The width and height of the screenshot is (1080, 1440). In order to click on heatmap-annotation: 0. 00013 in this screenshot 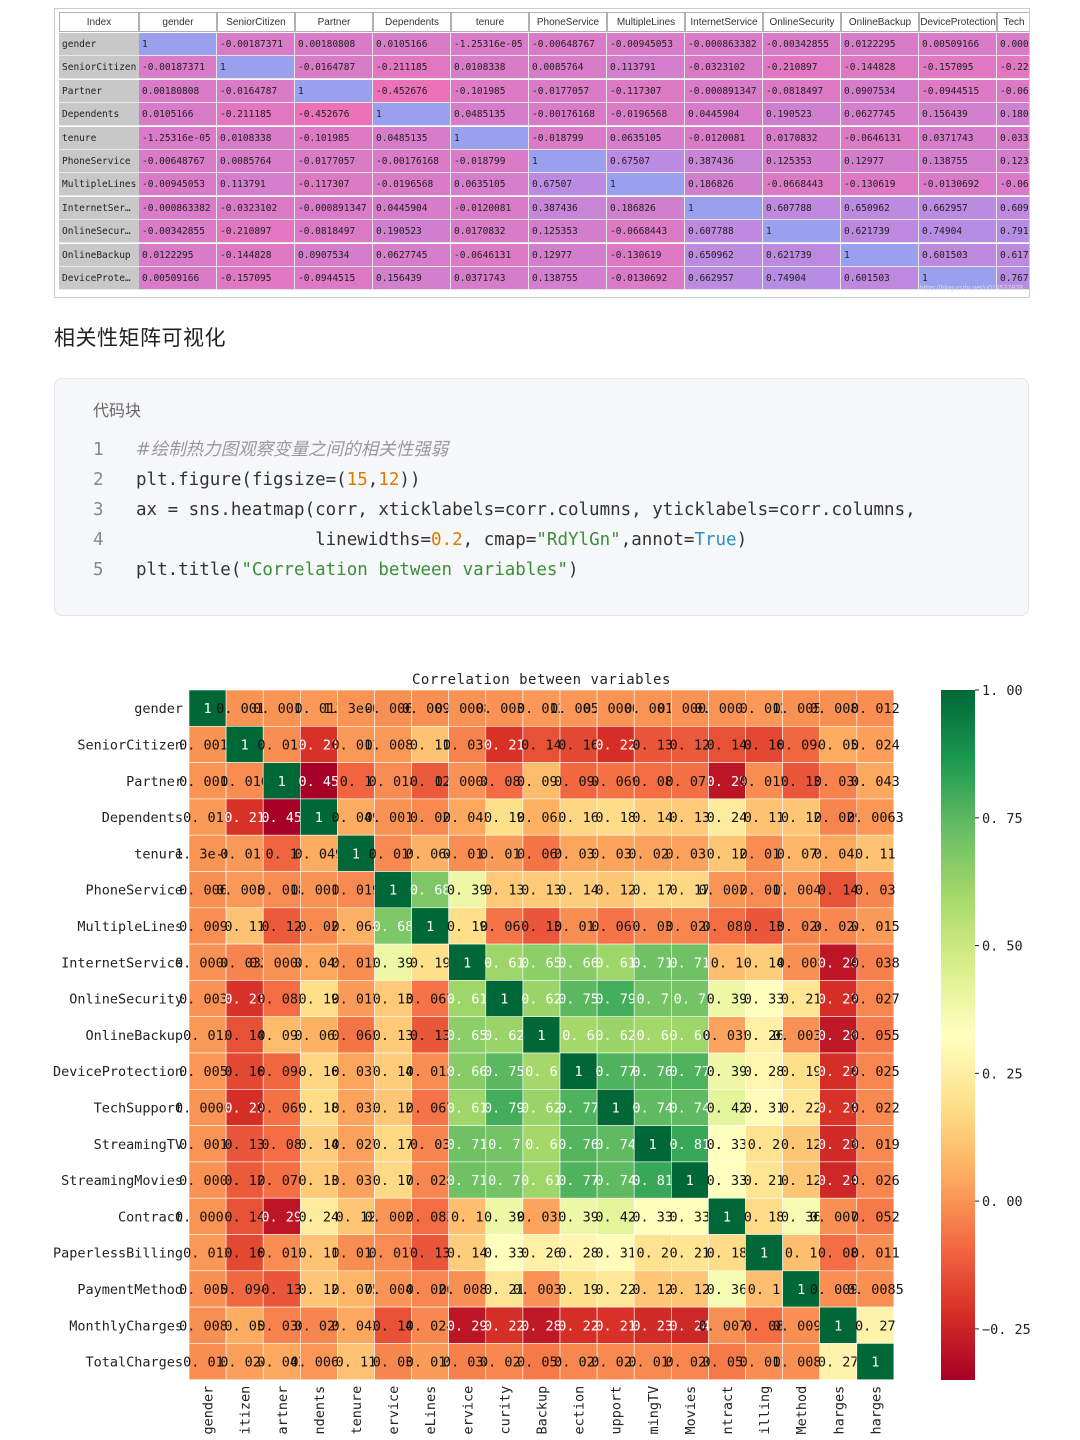, I will do `click(207, 1217)`.